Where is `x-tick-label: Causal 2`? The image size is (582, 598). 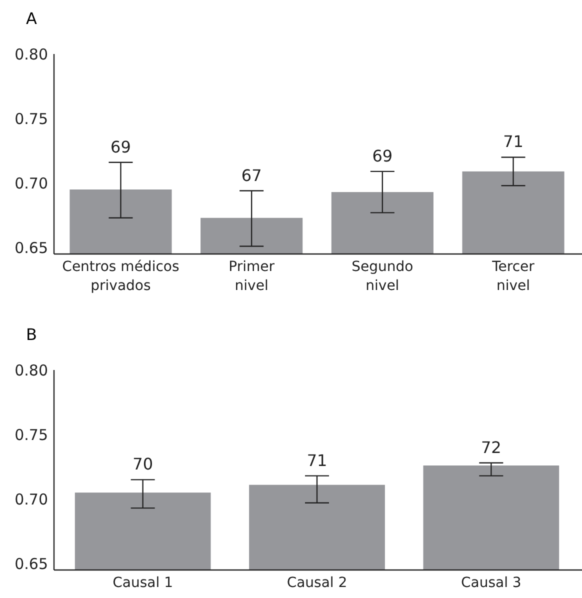 x-tick-label: Causal 2 is located at coordinates (317, 583).